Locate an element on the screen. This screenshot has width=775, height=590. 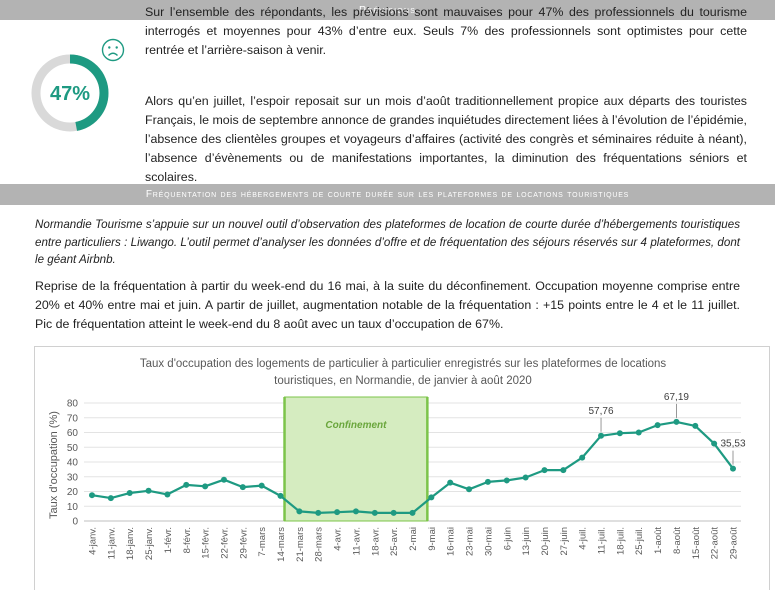
kpi-donut-chart: 47% is located at coordinates (70, 93).